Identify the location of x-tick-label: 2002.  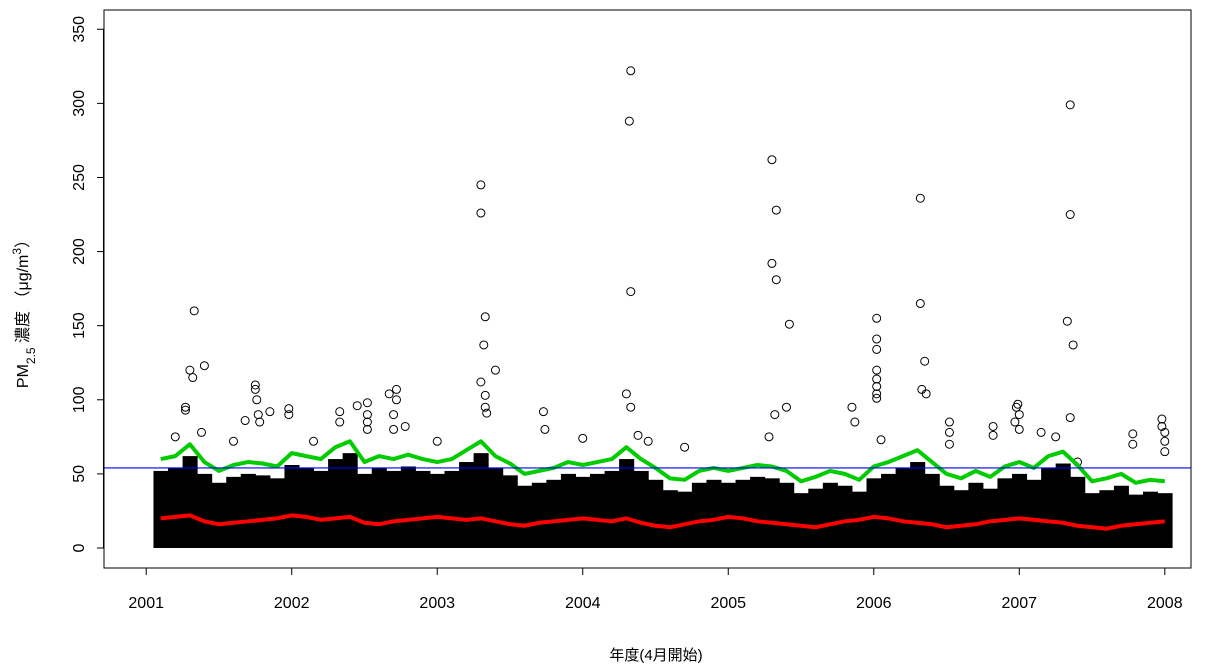
(292, 603).